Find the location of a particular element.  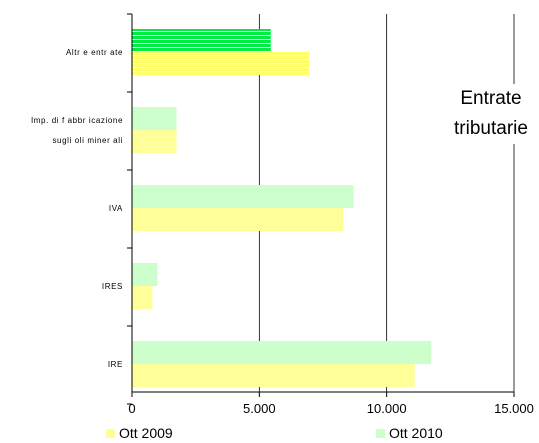

annotation-line-1: Entrate is located at coordinates (491, 98).